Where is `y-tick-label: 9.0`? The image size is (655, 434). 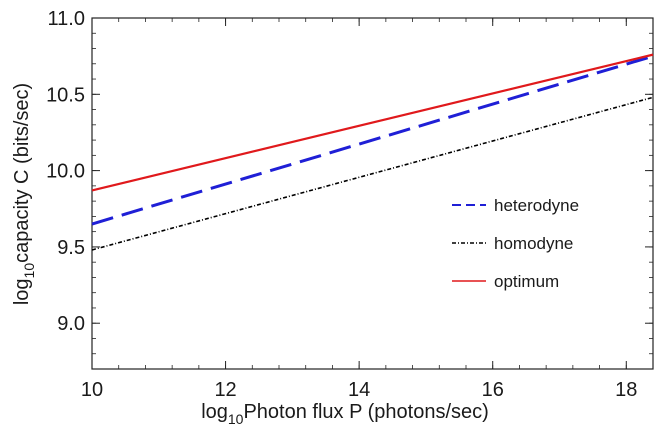 y-tick-label: 9.0 is located at coordinates (71, 324).